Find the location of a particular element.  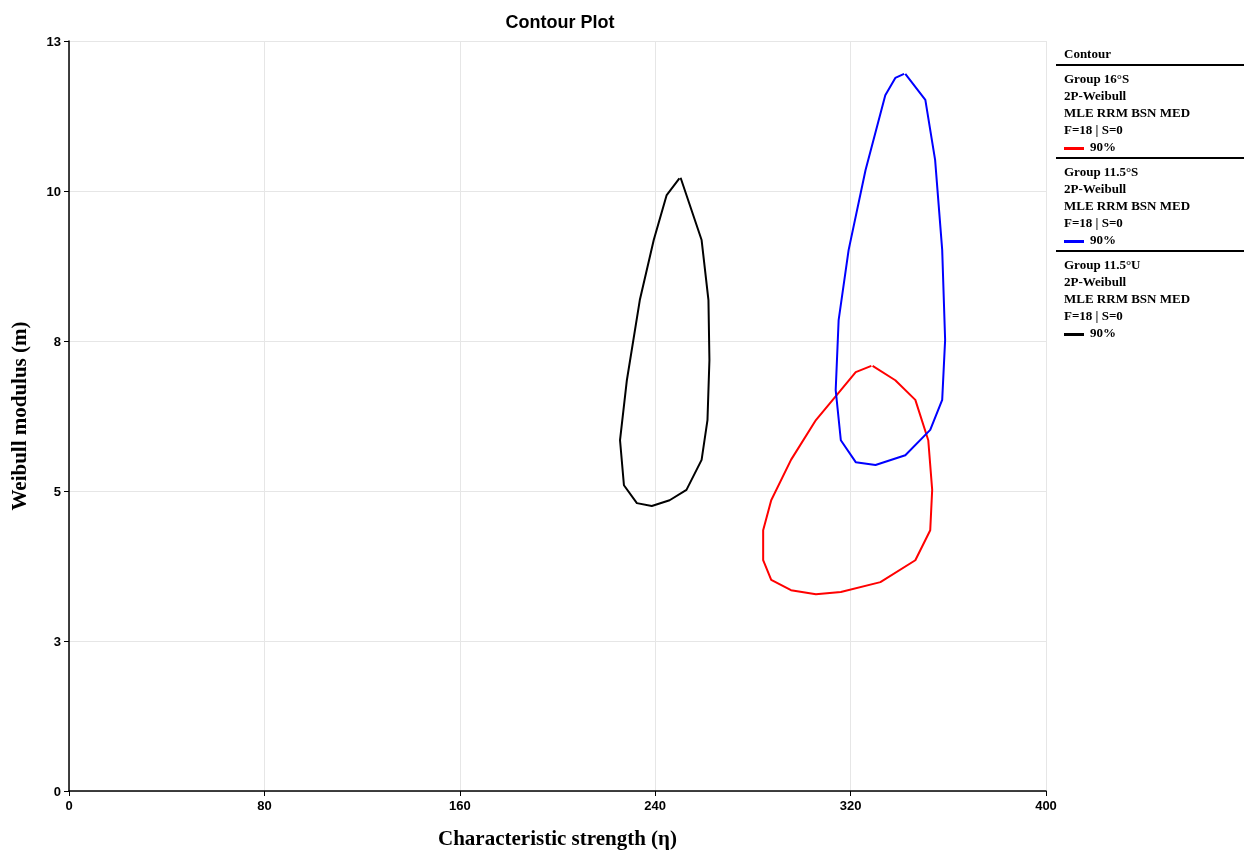

text: Group 11.5°U 2P-Weibull MLE RRM BSN MED F=18 | S=0 is located at coordinates (1128, 290).